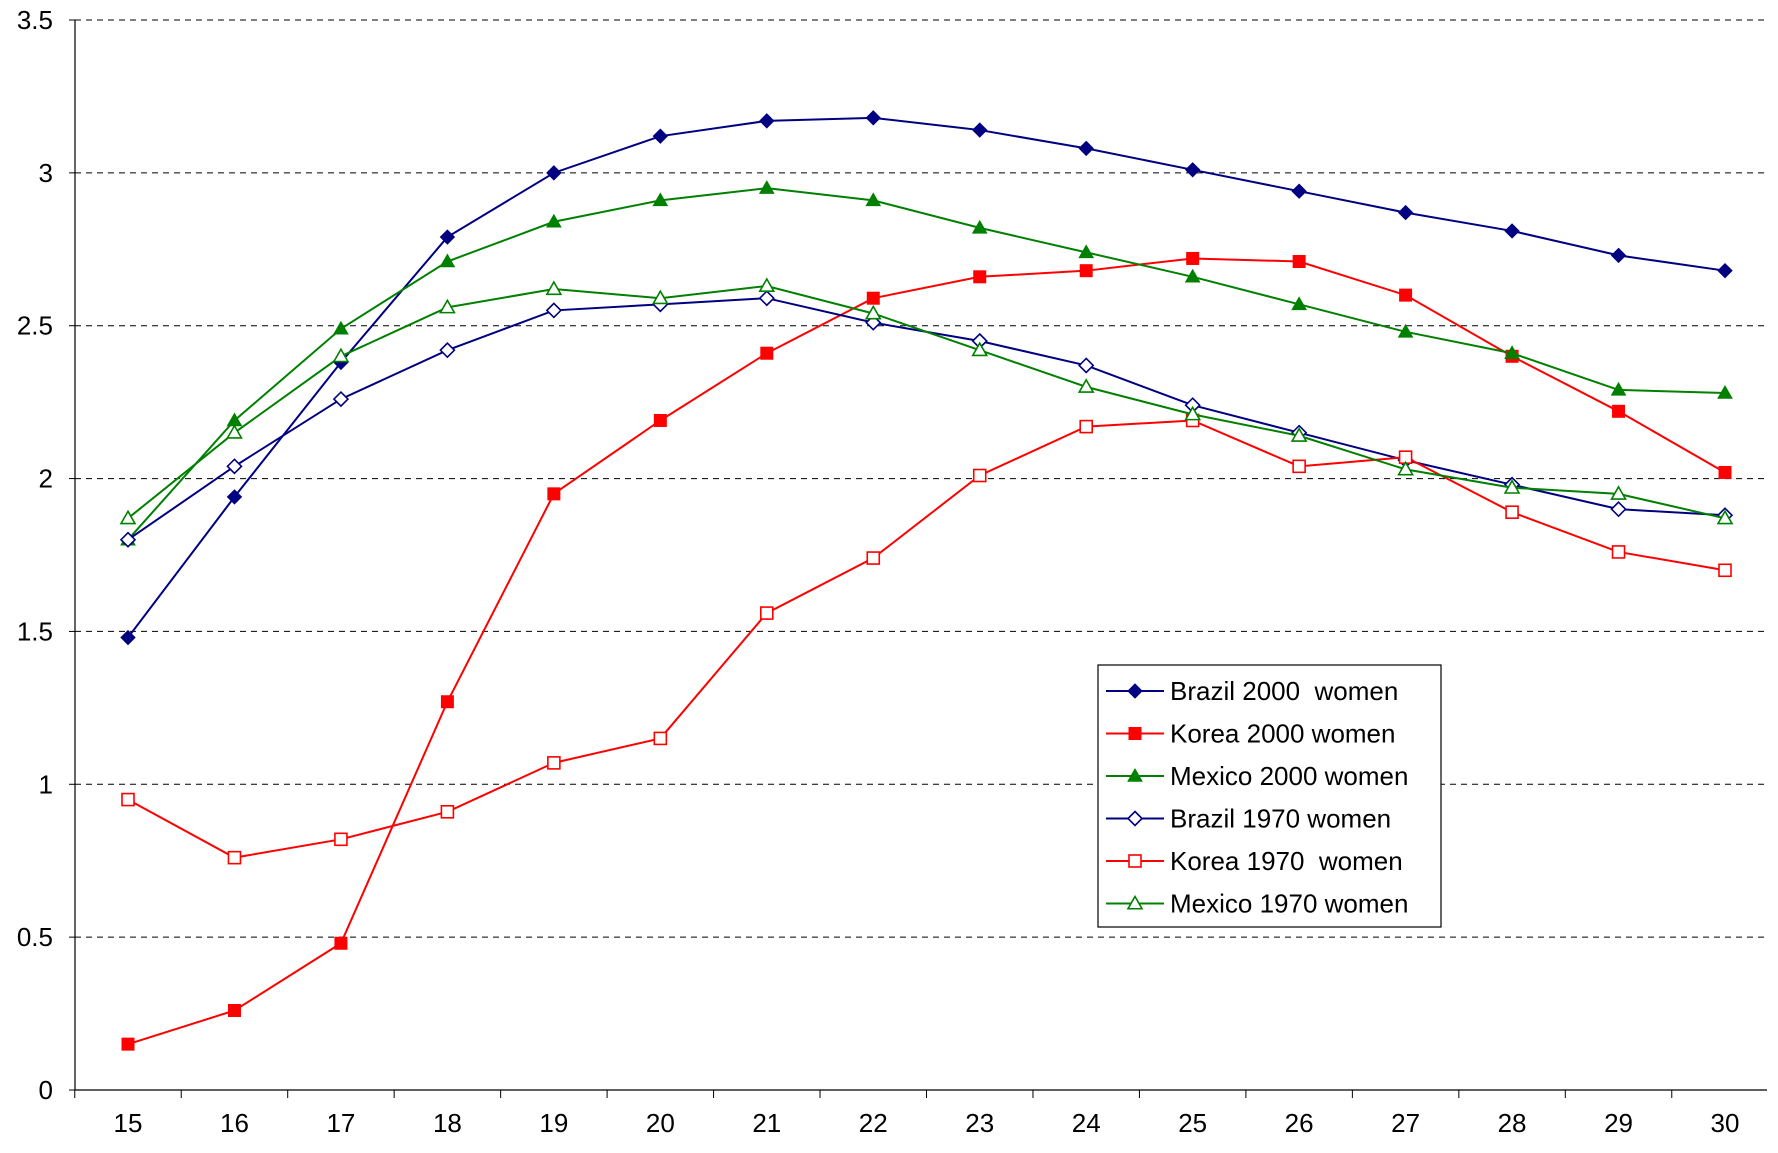 The width and height of the screenshot is (1778, 1153). What do you see at coordinates (1086, 1123) in the screenshot?
I see `x-tick-label: 24` at bounding box center [1086, 1123].